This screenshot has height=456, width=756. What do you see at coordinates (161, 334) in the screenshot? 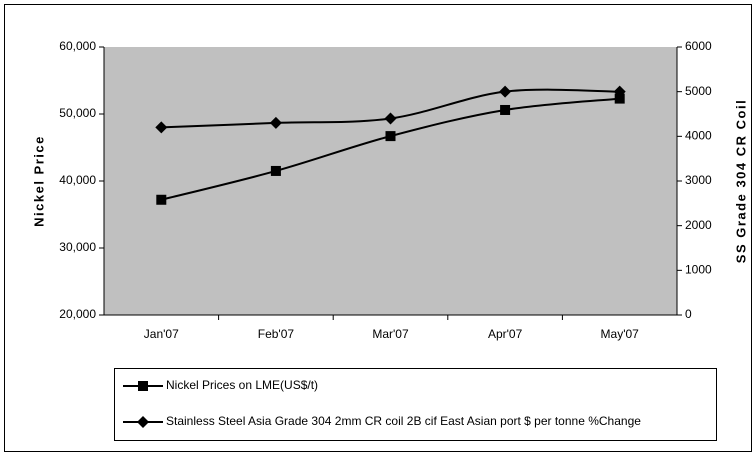
I see `x-tick-label: Jan'07` at bounding box center [161, 334].